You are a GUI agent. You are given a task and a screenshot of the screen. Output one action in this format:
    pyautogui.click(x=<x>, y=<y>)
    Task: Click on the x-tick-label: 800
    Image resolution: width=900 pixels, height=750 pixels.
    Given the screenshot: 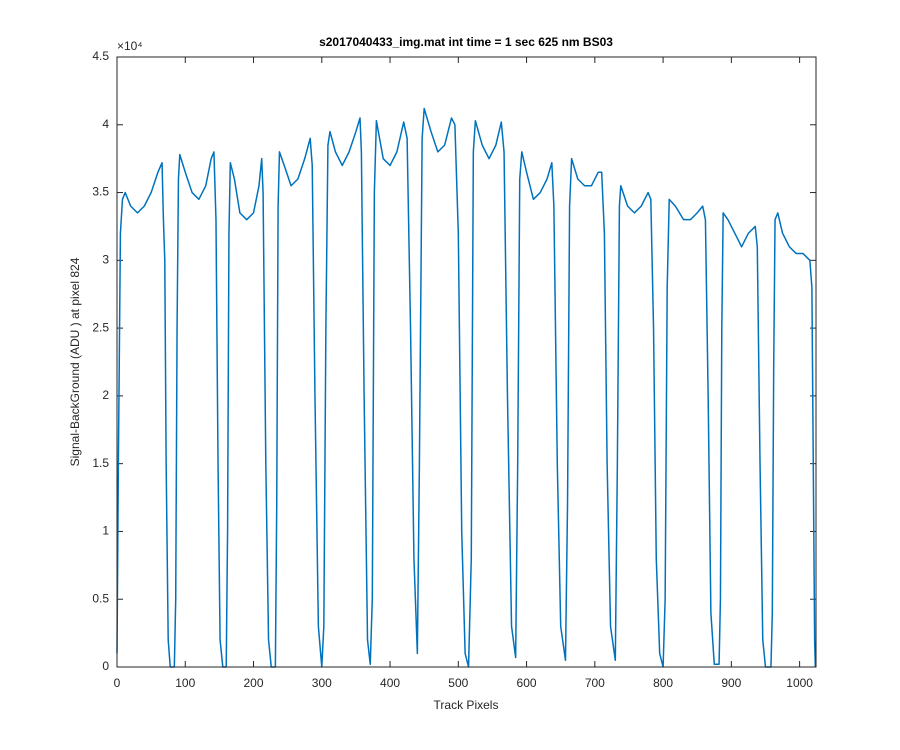 What is the action you would take?
    pyautogui.click(x=663, y=683)
    